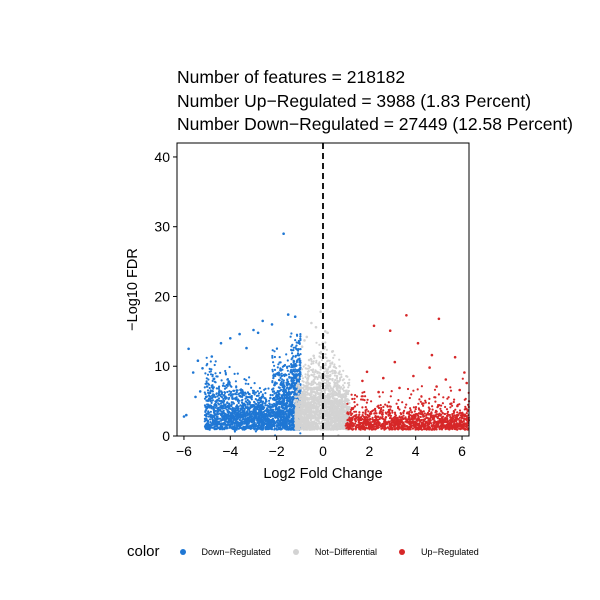 This screenshot has width=600, height=600. Describe the element at coordinates (322, 385) in the screenshot. I see `cluster-not-differential` at that location.